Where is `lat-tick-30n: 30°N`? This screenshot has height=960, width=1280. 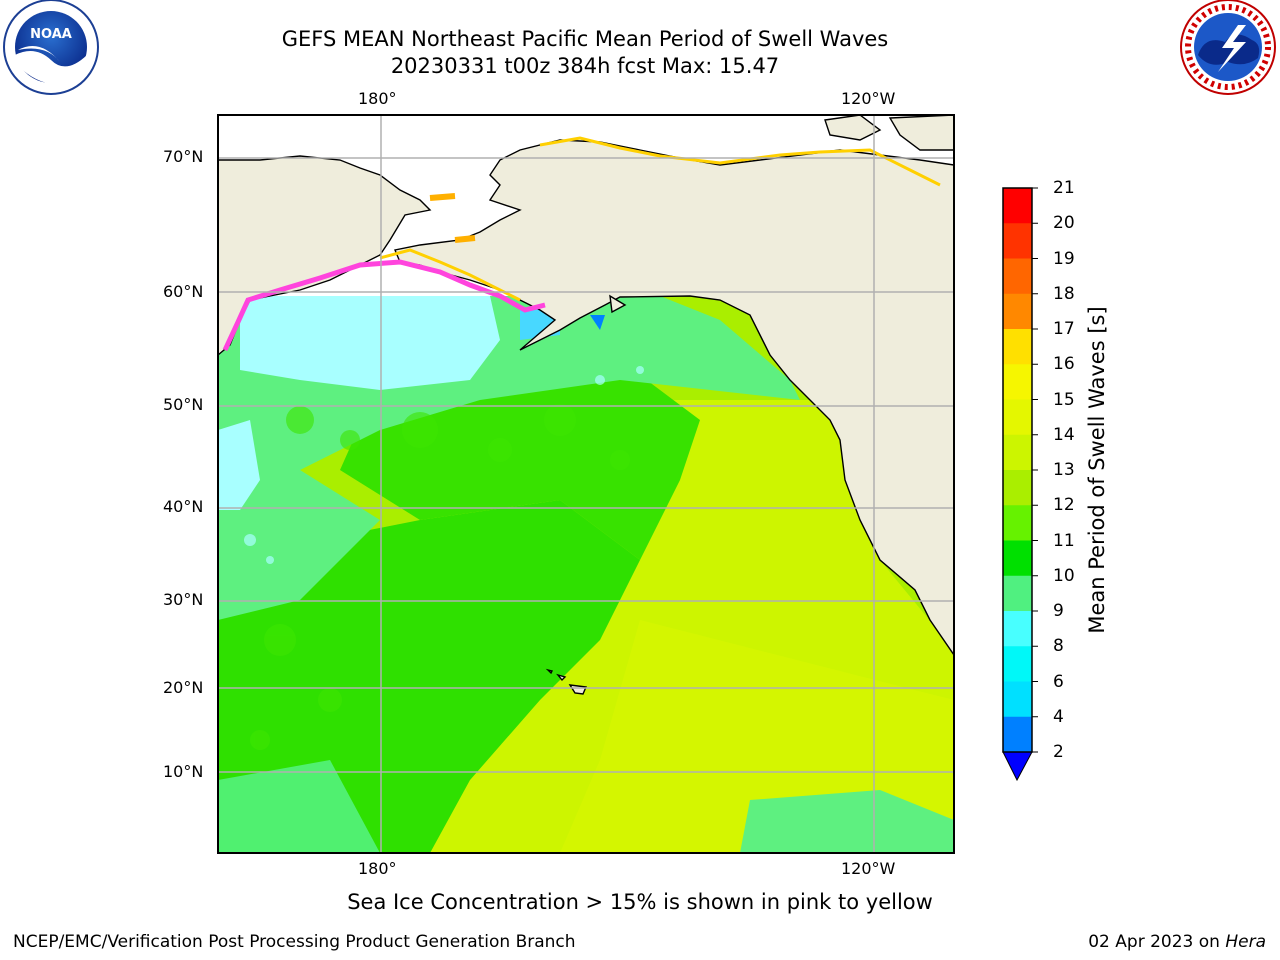 lat-tick-30n: 30°N is located at coordinates (183, 599).